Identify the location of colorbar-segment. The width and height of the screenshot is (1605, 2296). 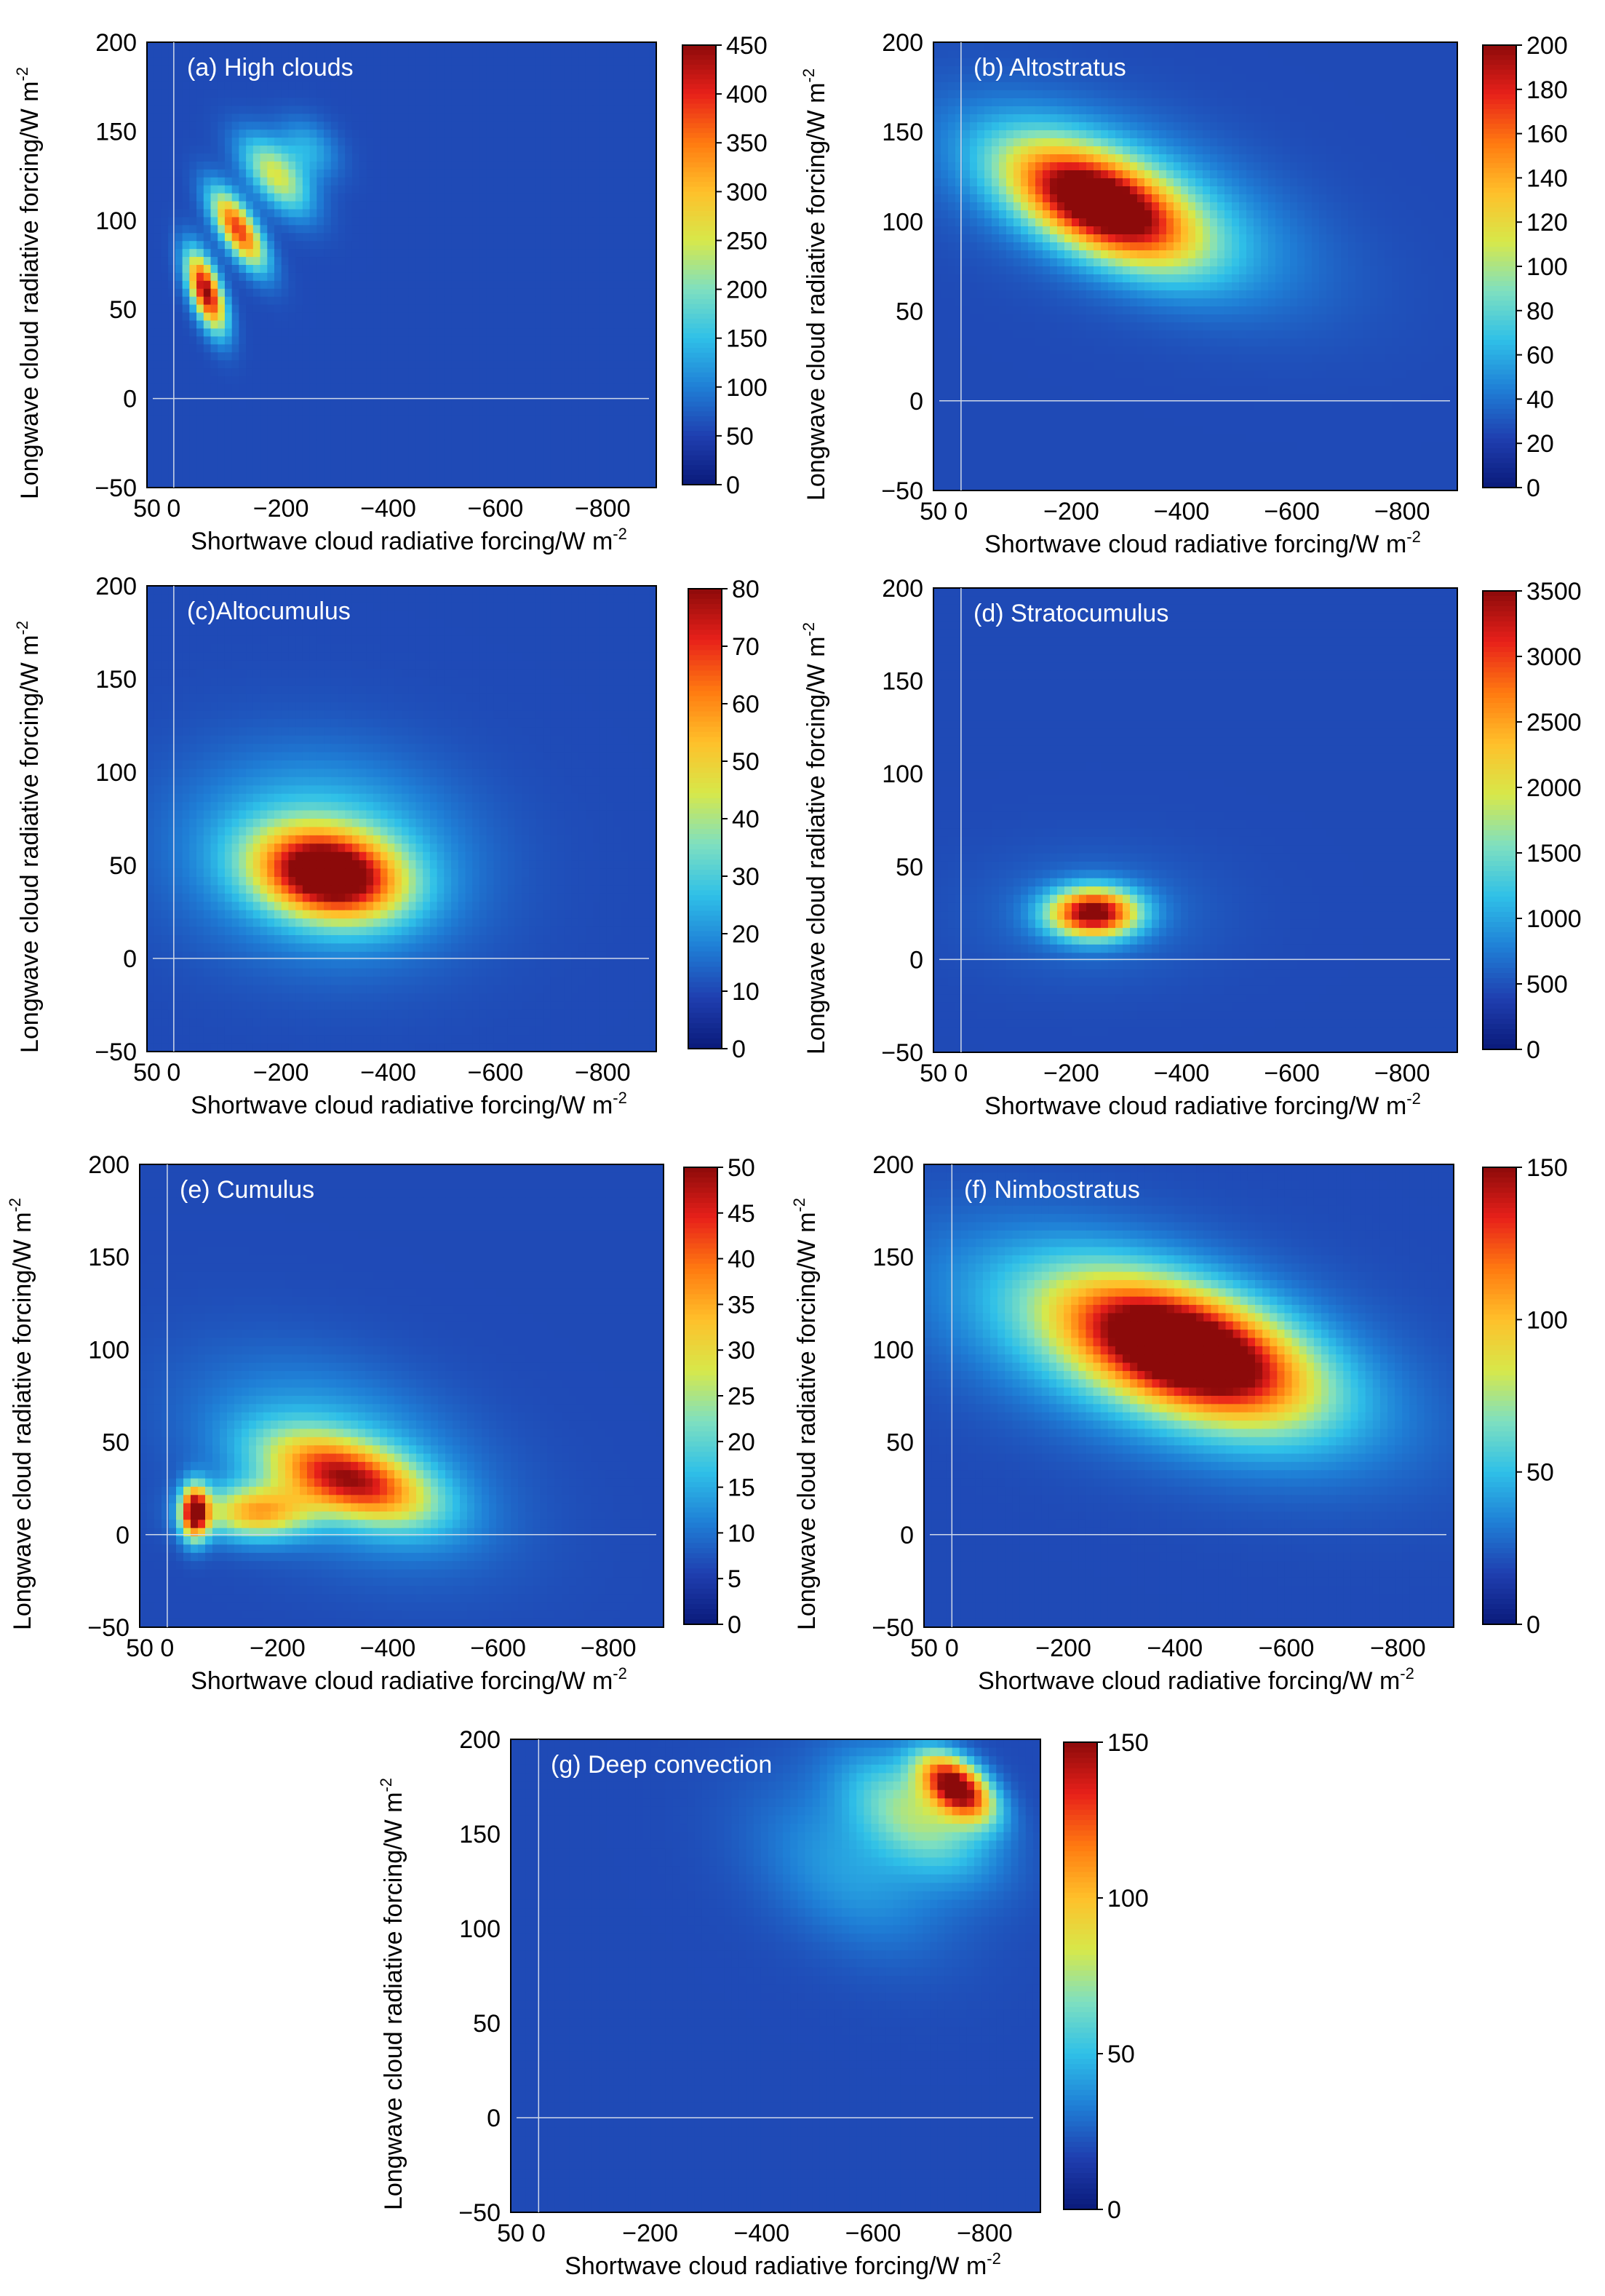
(699, 306).